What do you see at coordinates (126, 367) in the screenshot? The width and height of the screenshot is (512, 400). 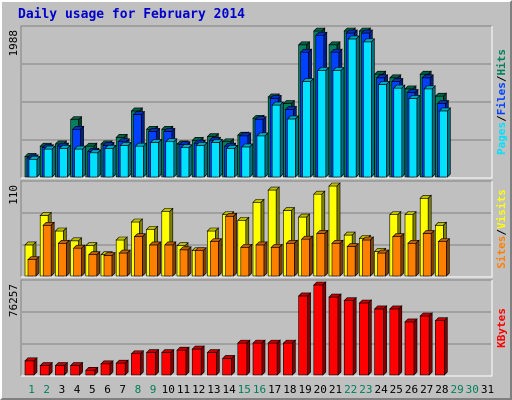 I see `panel-kbytes-bar-kbytes-day-7-side` at bounding box center [126, 367].